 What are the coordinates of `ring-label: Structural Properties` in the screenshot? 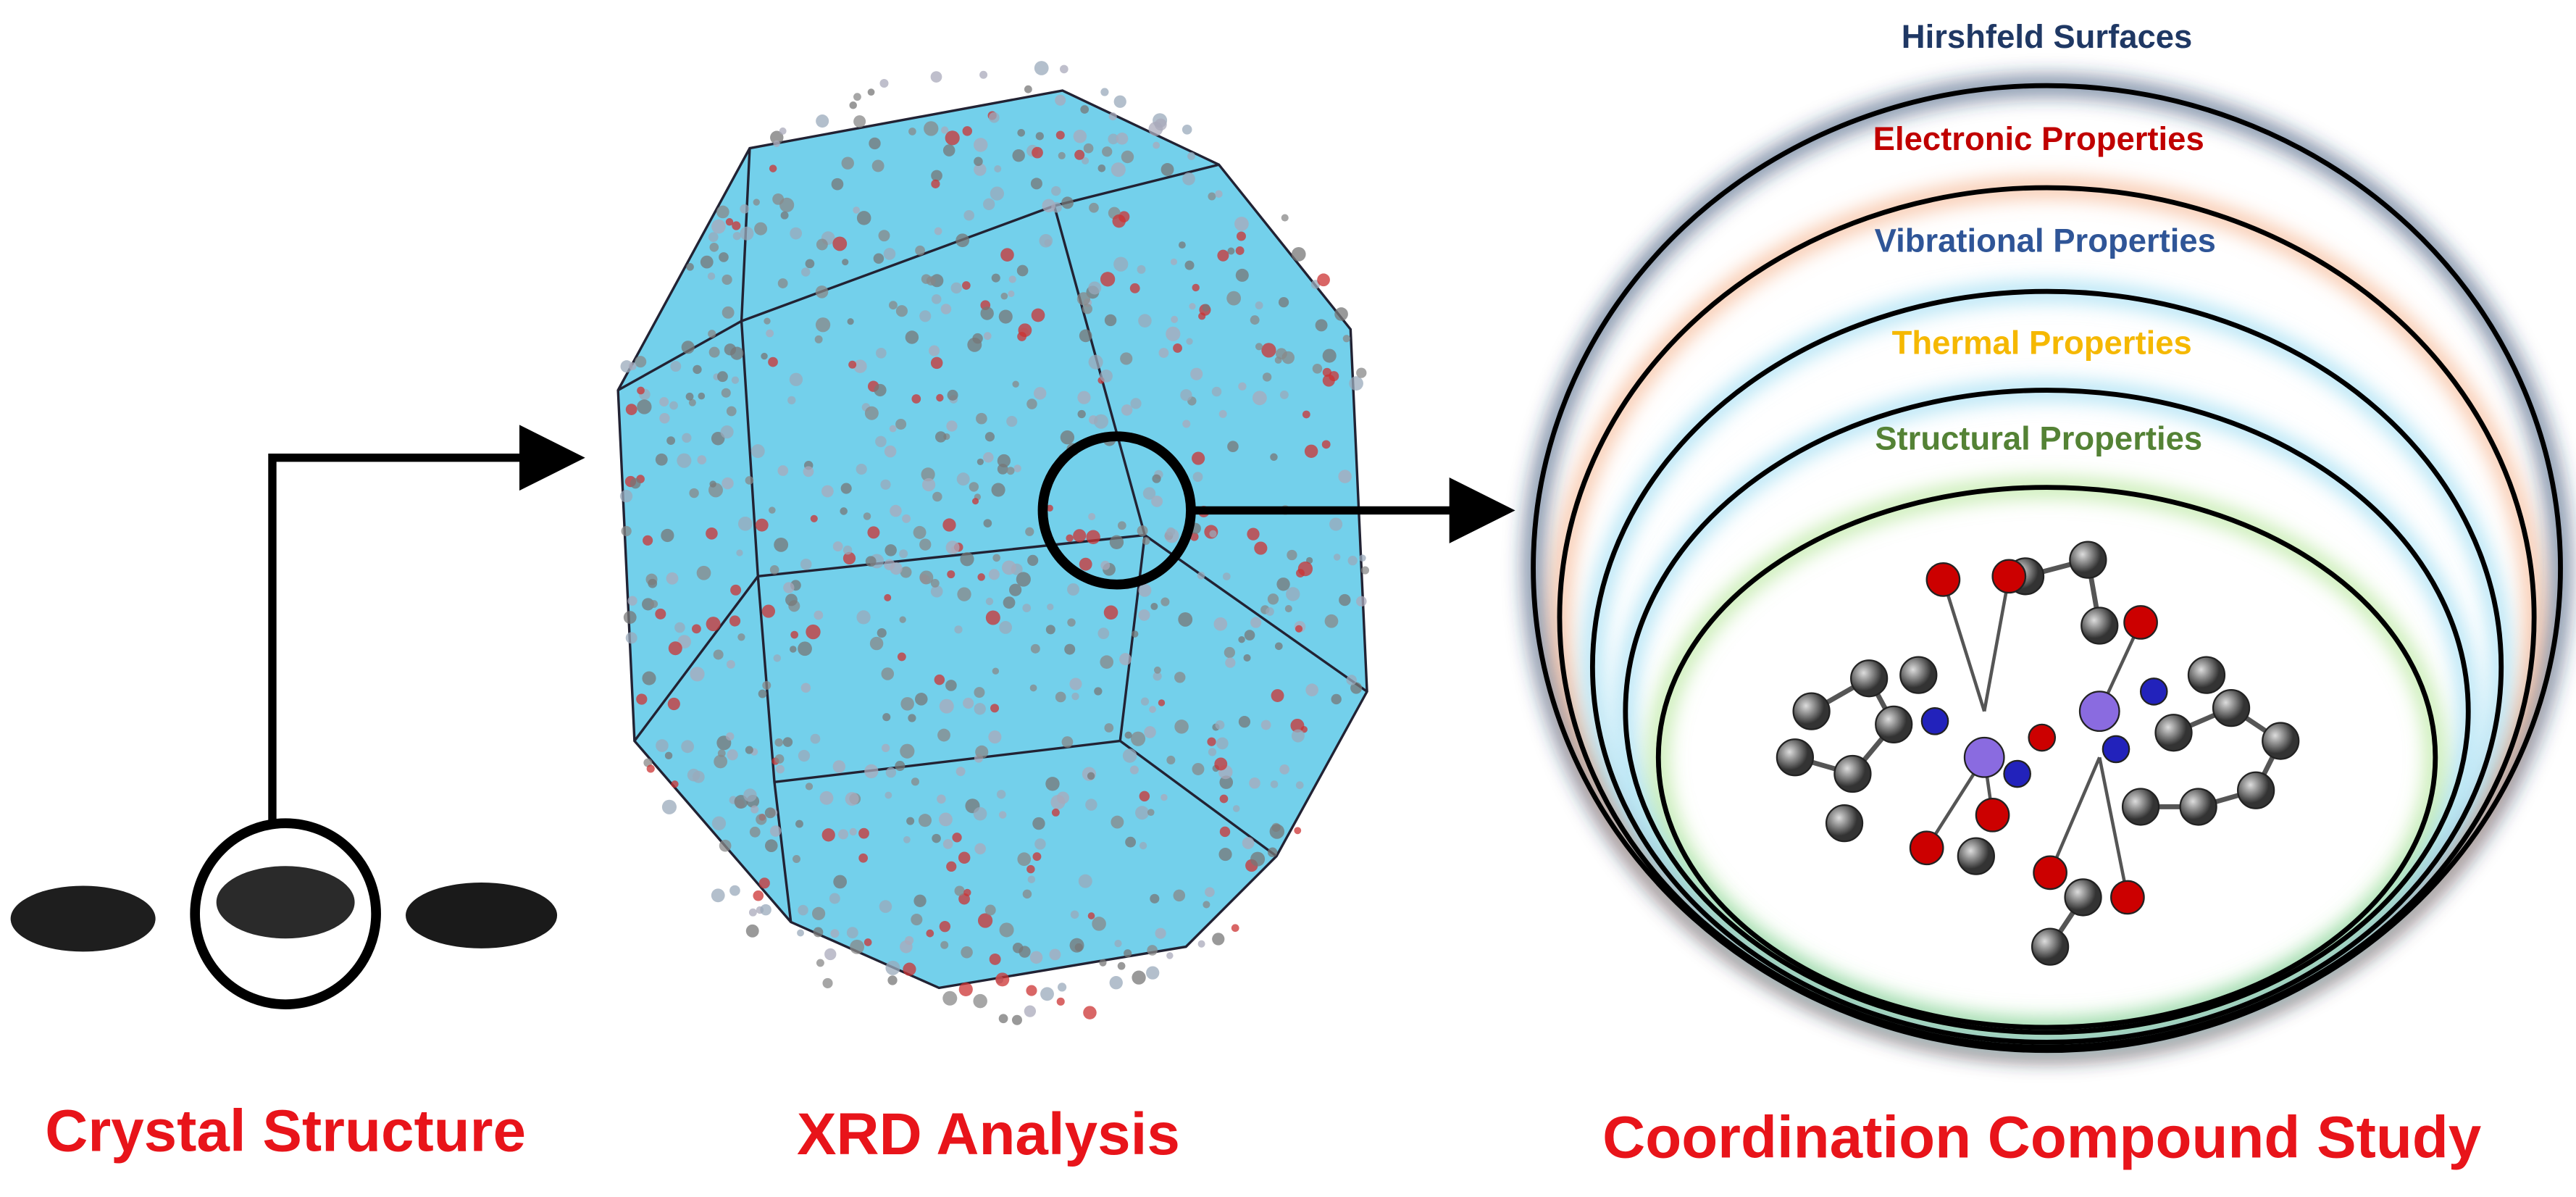 It's located at (2038, 438).